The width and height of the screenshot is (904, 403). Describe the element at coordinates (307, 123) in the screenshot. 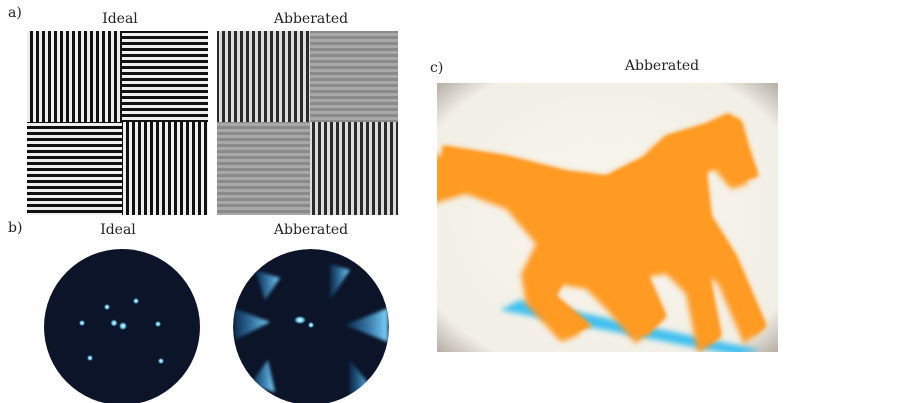

I see `aberrated-grating` at that location.